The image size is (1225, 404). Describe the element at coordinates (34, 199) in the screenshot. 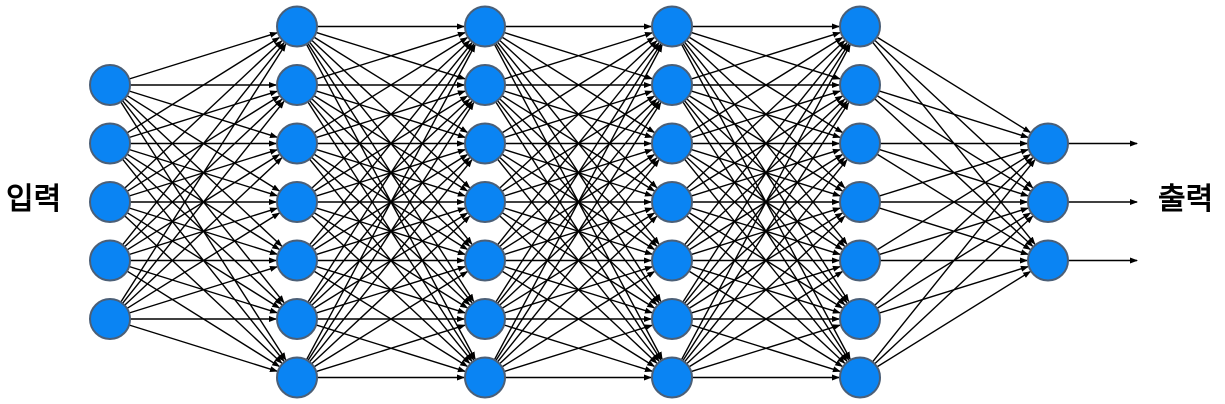

I see `input-label: 입력` at that location.